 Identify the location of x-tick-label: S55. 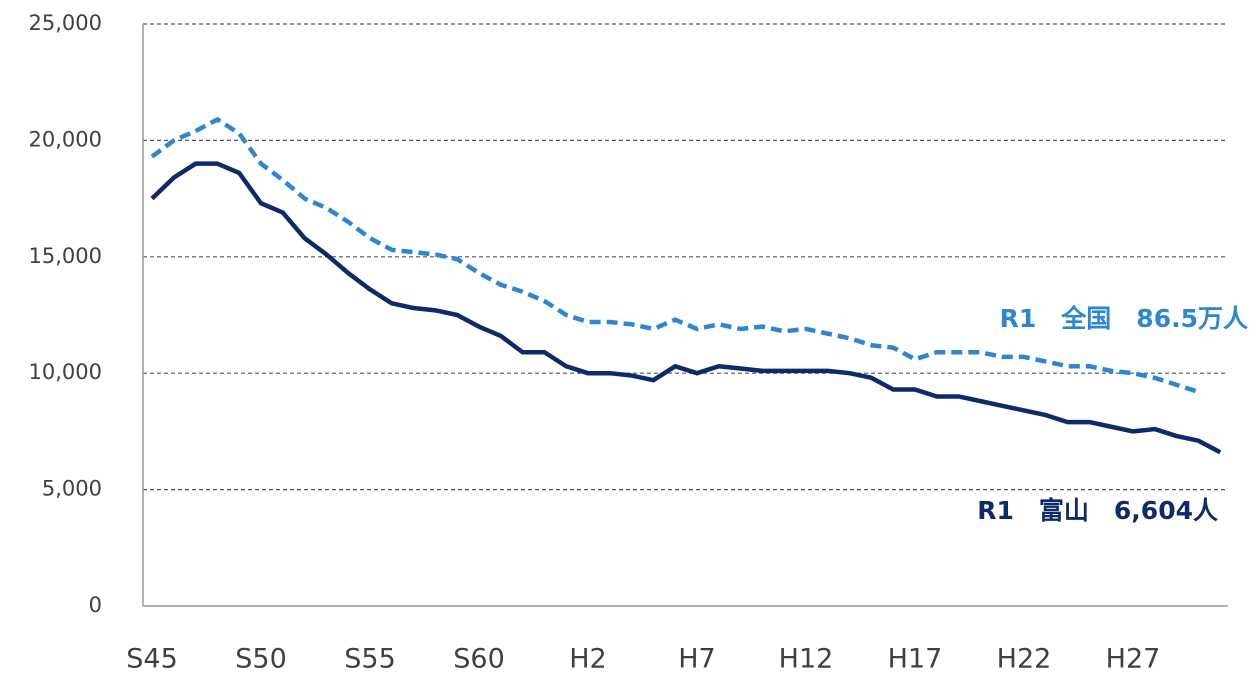
(370, 659).